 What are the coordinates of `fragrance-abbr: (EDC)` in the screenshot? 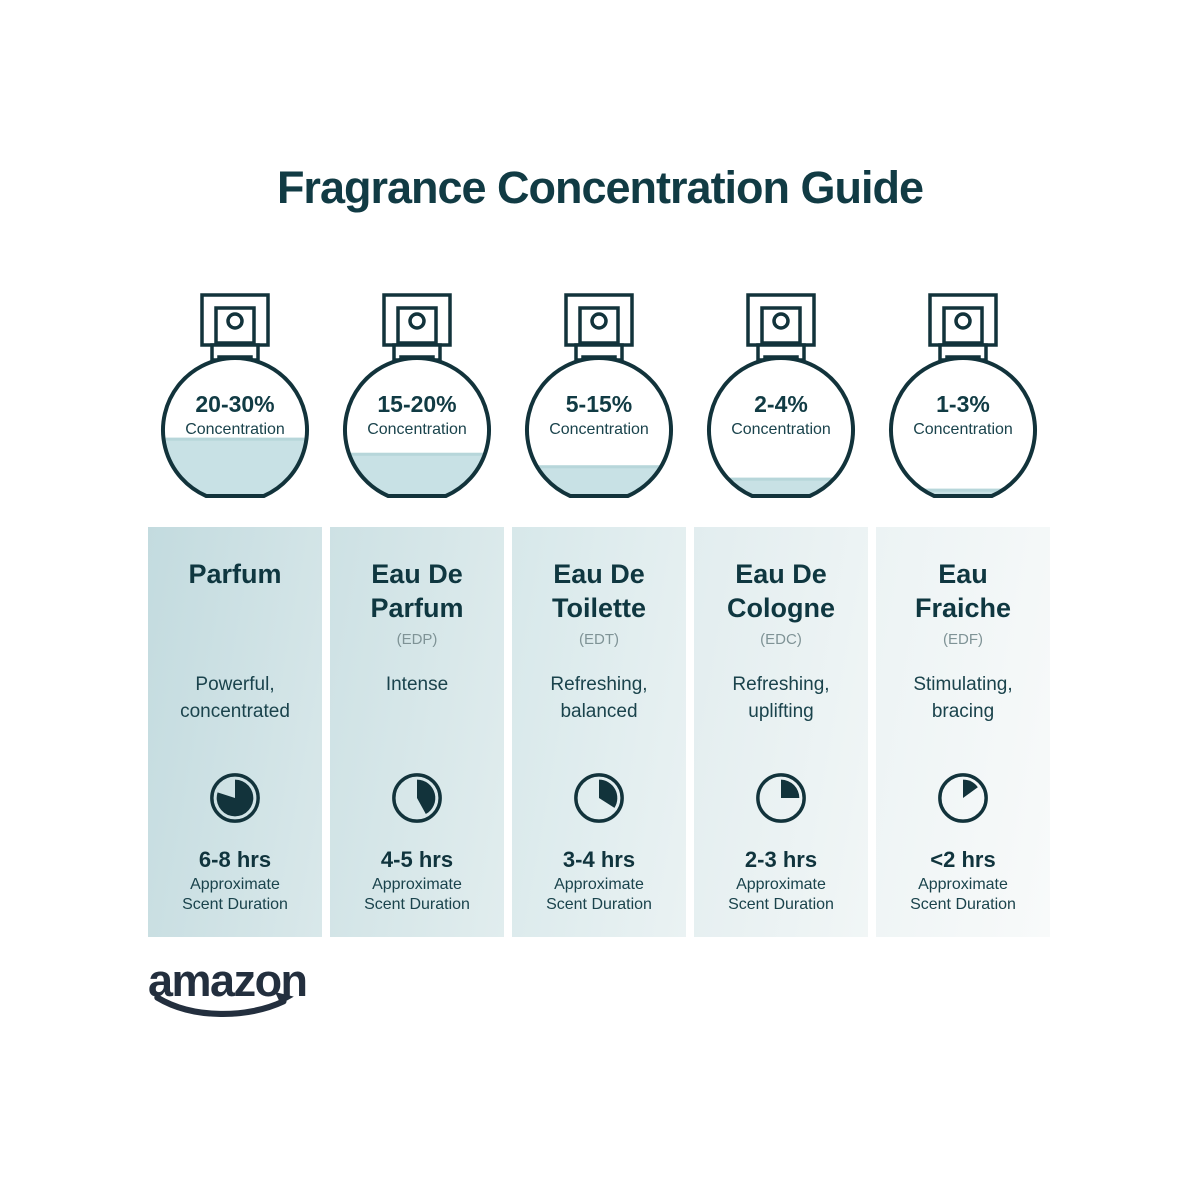 It's located at (781, 639).